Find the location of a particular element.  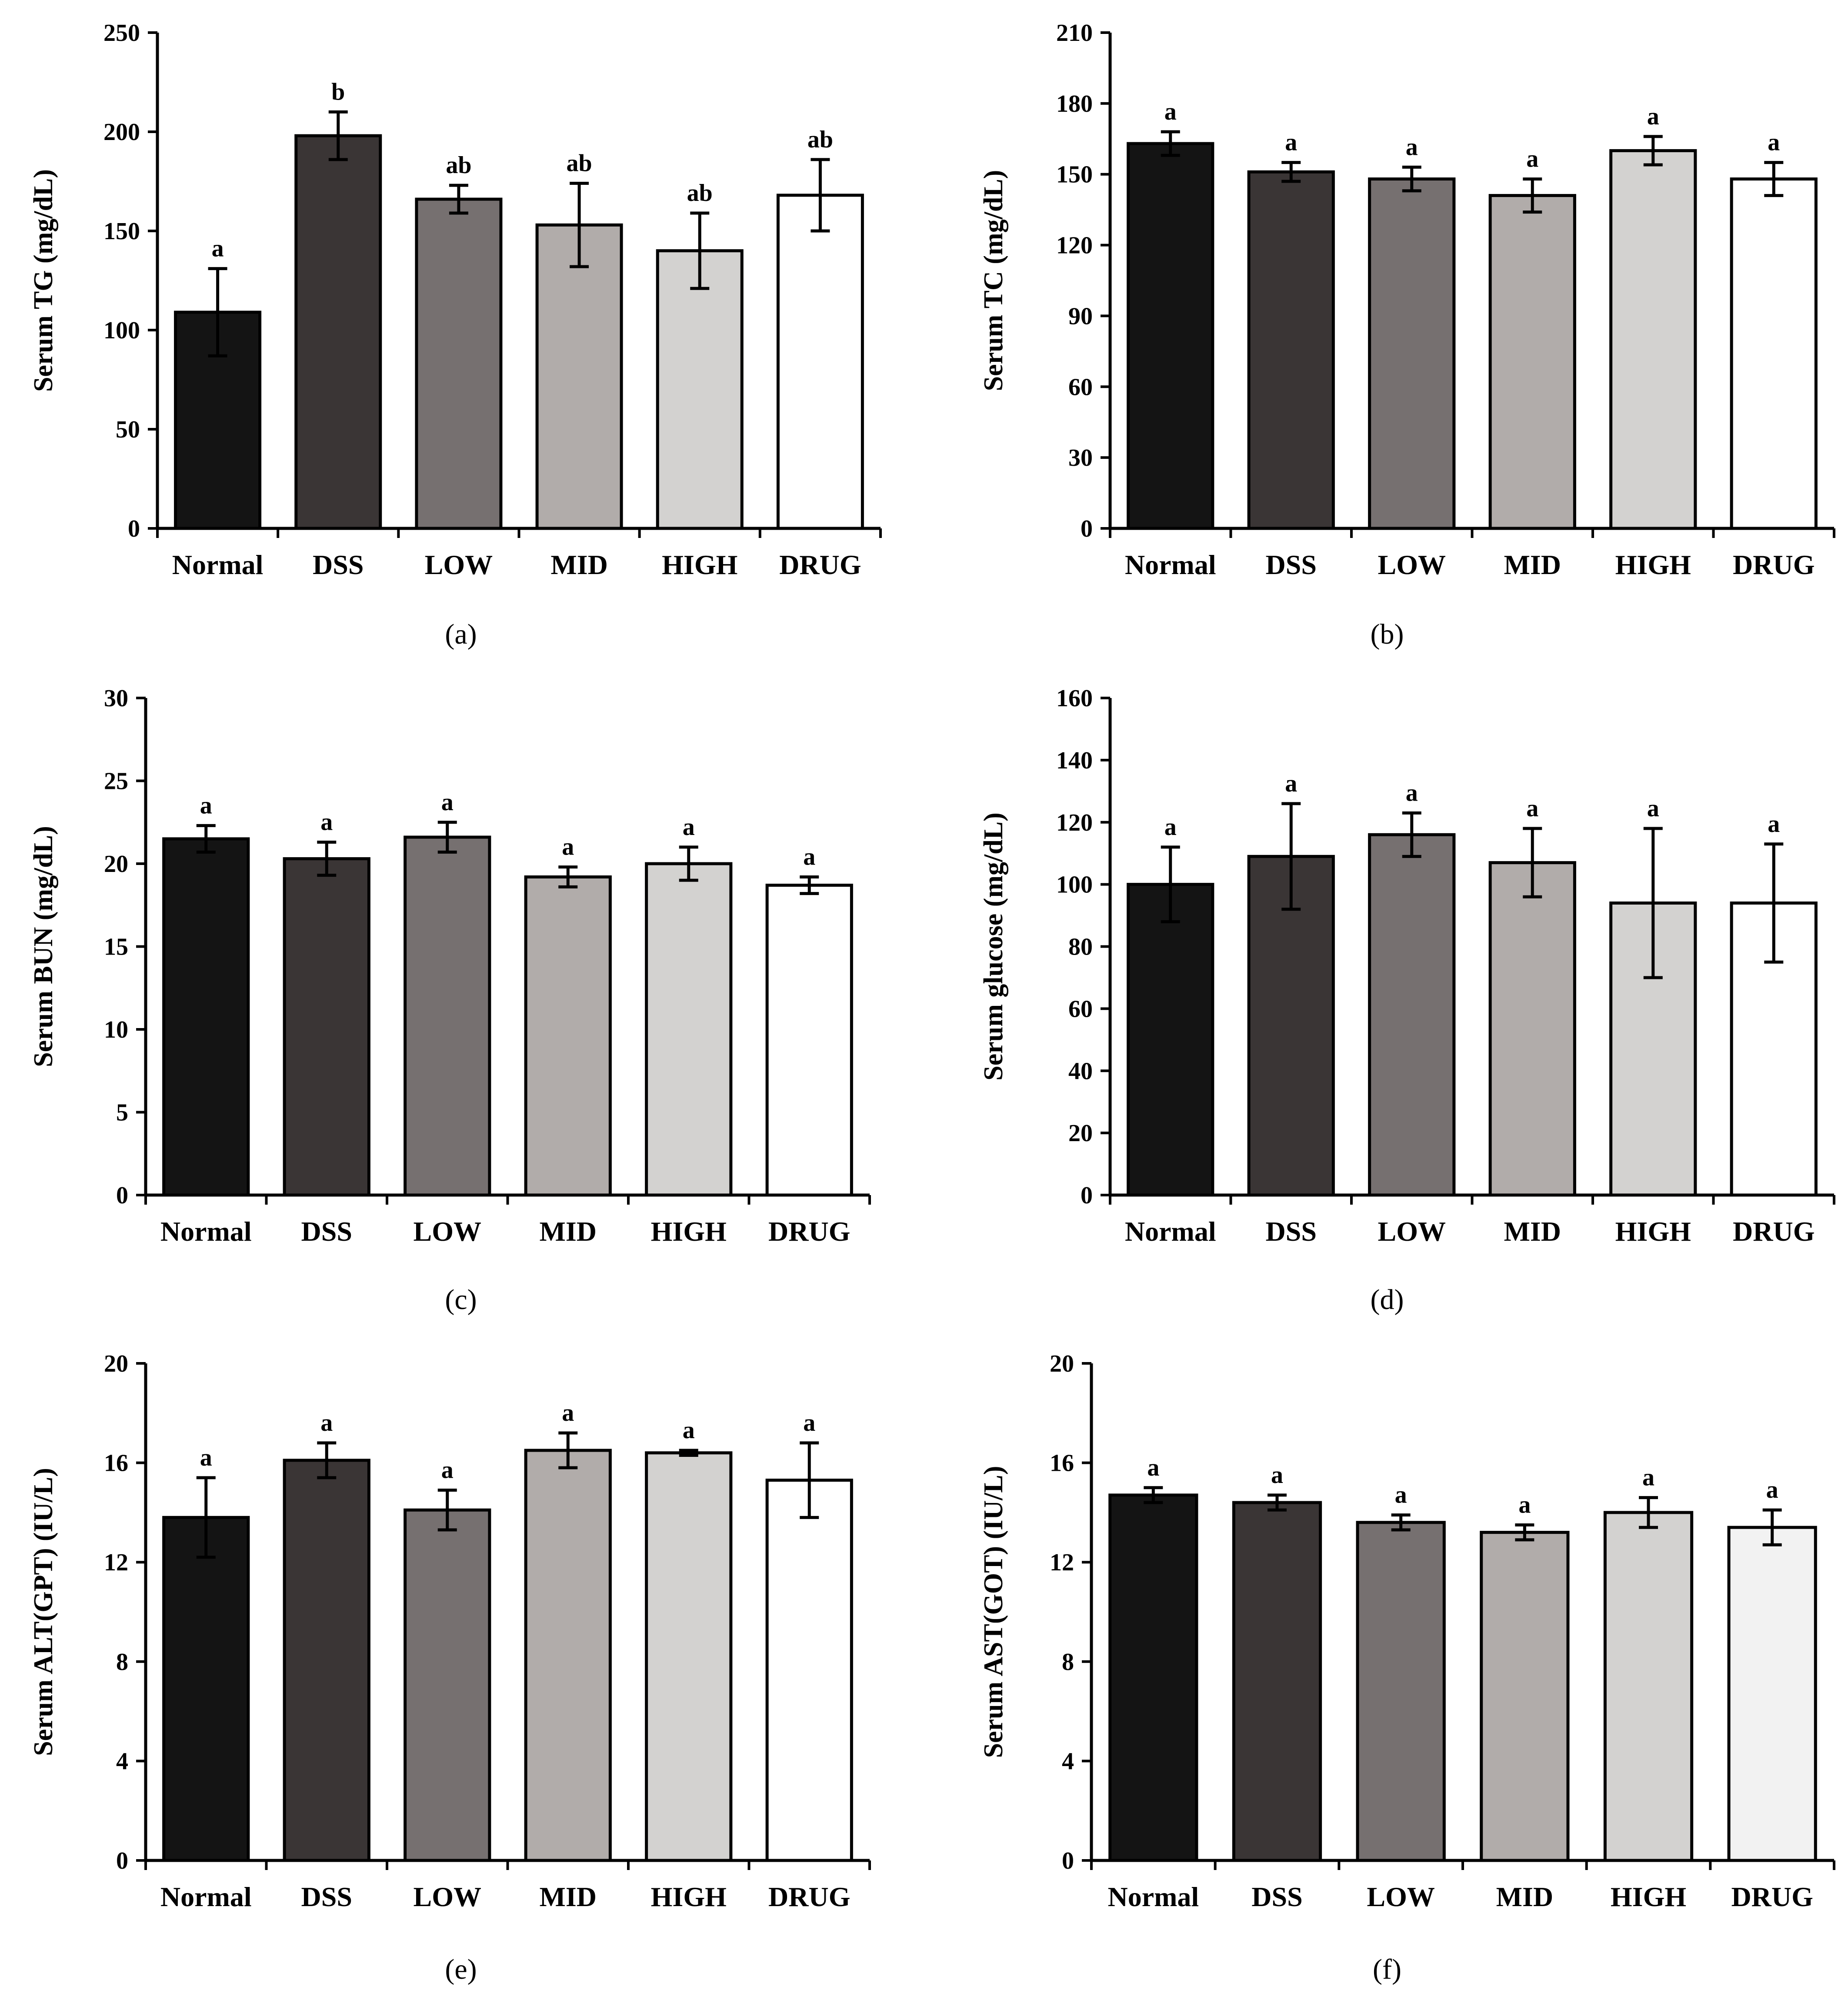

y-tick-label: 20 is located at coordinates (116, 864).